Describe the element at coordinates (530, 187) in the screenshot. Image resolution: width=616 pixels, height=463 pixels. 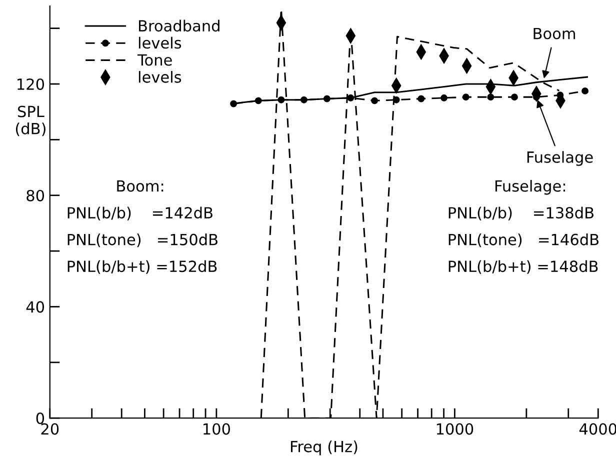
I see `annotation: Fuselage:` at that location.